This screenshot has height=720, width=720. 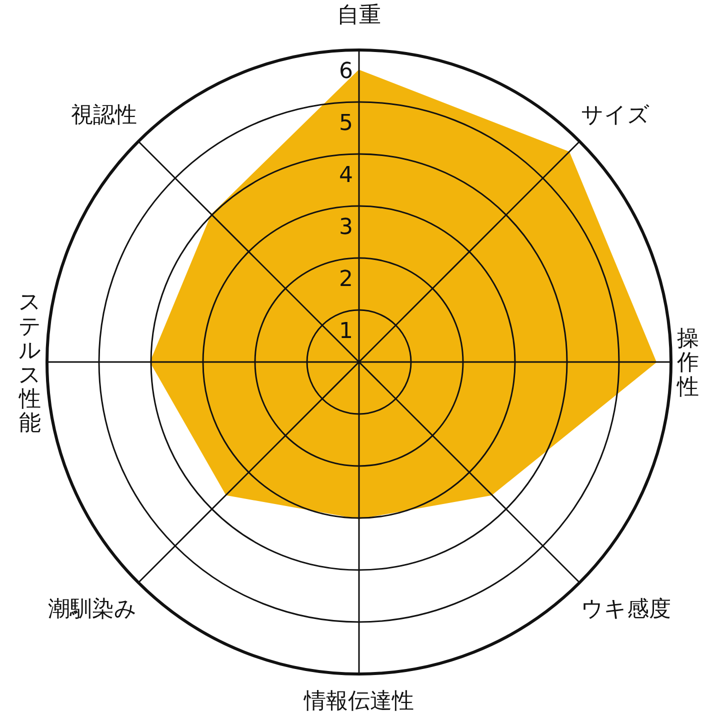 I want to click on y-tick-label: 5, so click(x=346, y=123).